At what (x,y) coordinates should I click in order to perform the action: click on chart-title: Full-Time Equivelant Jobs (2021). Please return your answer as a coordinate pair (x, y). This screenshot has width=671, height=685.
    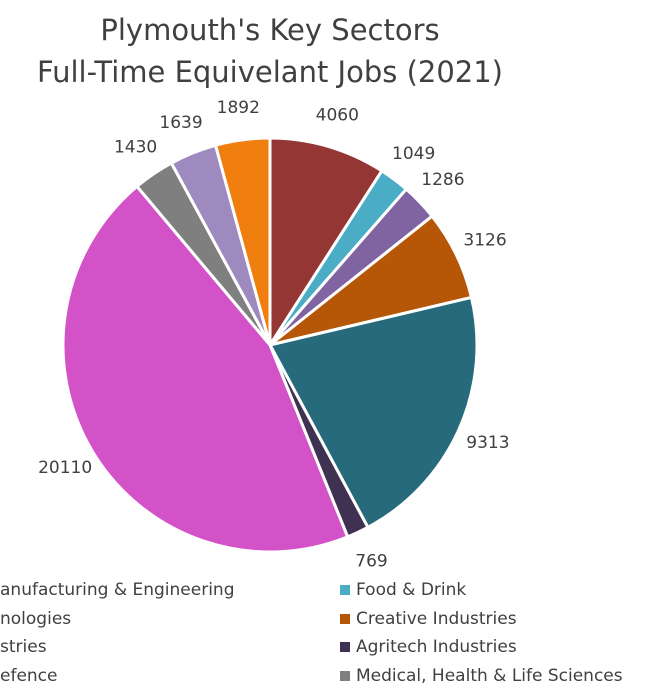
    Looking at the image, I should click on (270, 72).